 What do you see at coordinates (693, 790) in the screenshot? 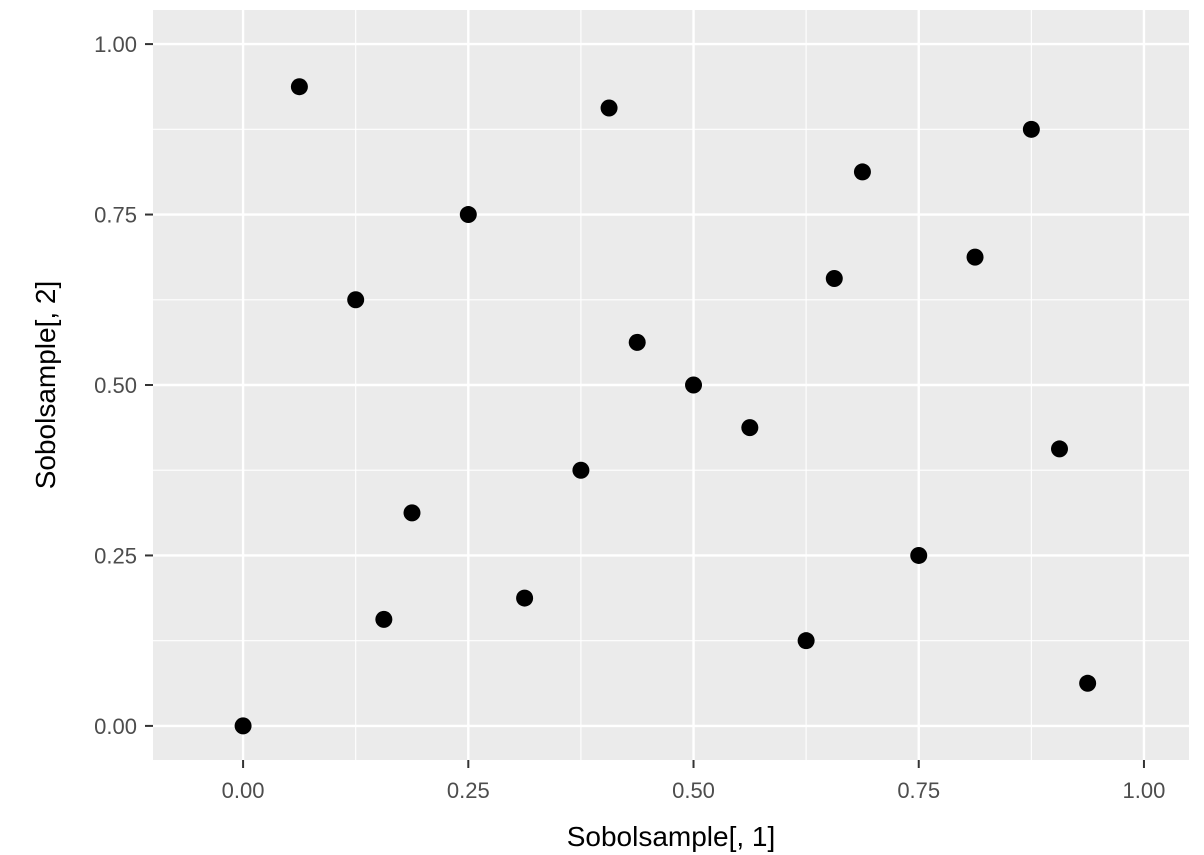
I see `x-tick-label: 0.50` at bounding box center [693, 790].